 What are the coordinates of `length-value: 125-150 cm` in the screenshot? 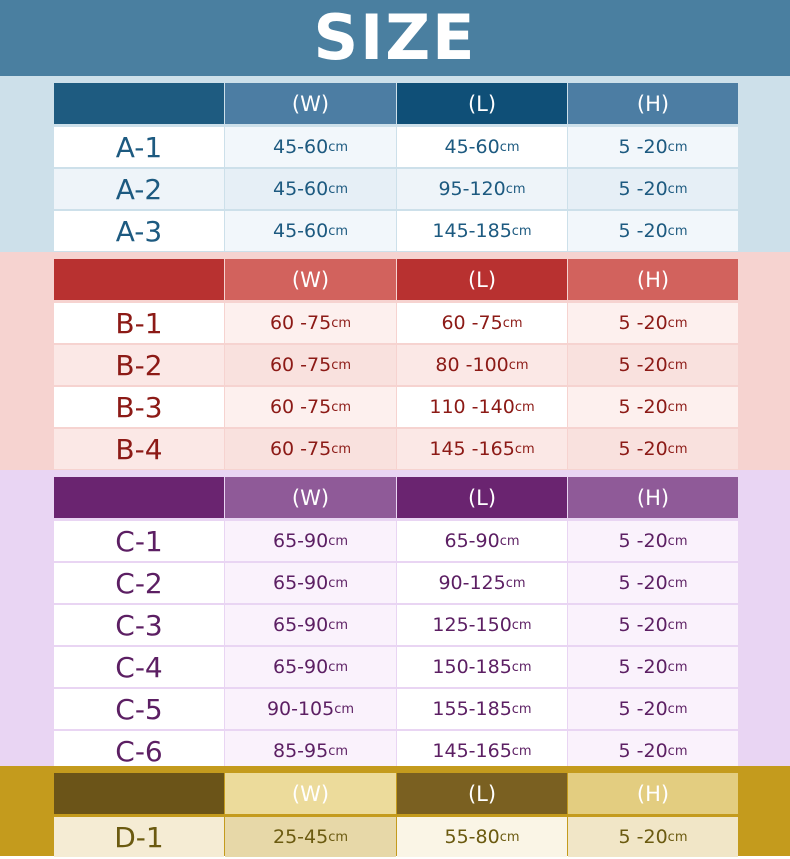 It's located at (482, 625).